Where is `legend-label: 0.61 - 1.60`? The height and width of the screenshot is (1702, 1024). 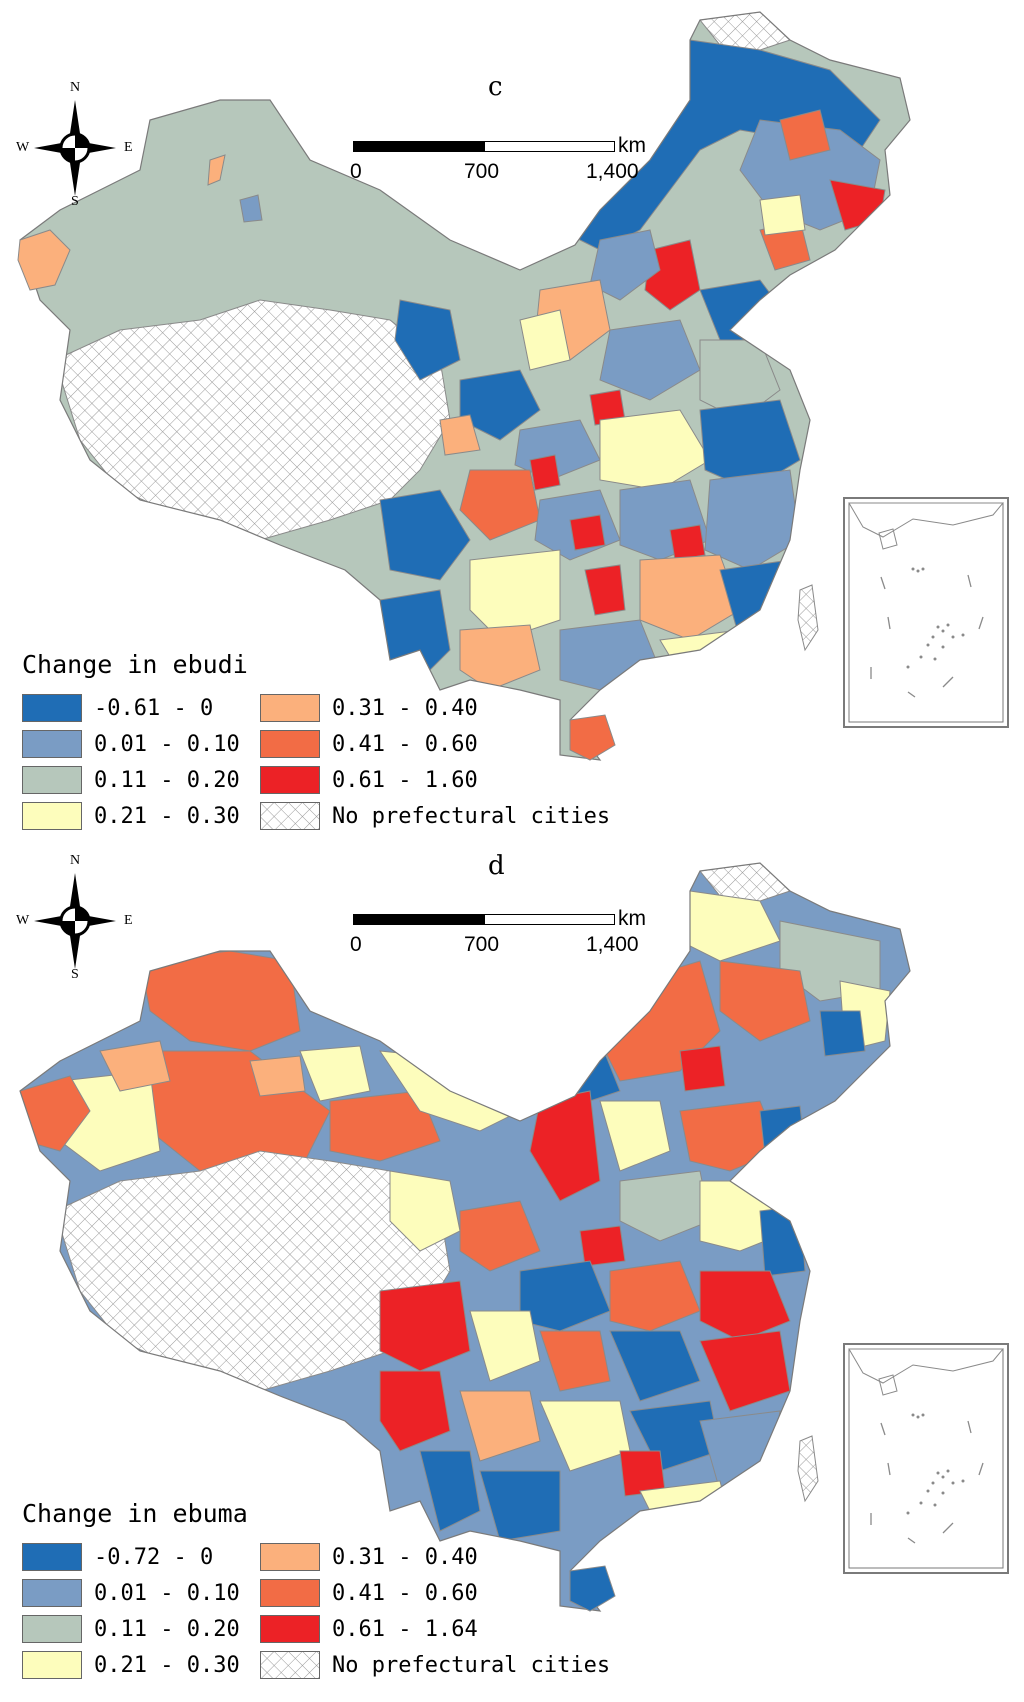
legend-label: 0.61 - 1.60 is located at coordinates (405, 780).